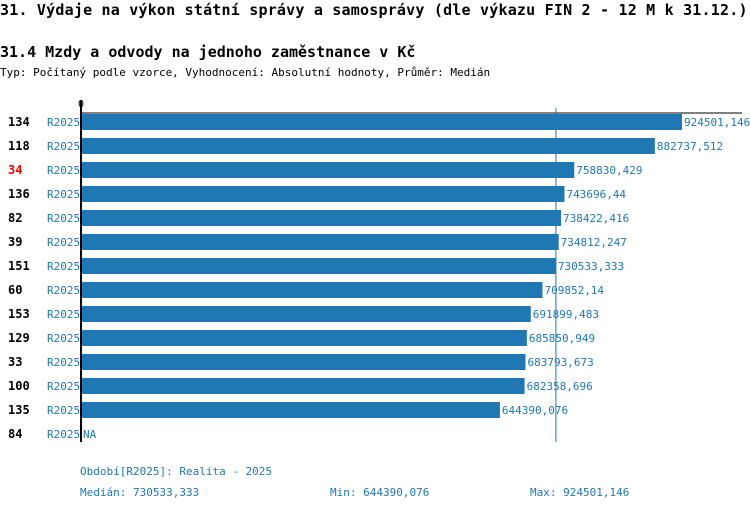 The image size is (750, 510). Describe the element at coordinates (380, 492) in the screenshot. I see `footer-min: Min: 644390,076` at that location.